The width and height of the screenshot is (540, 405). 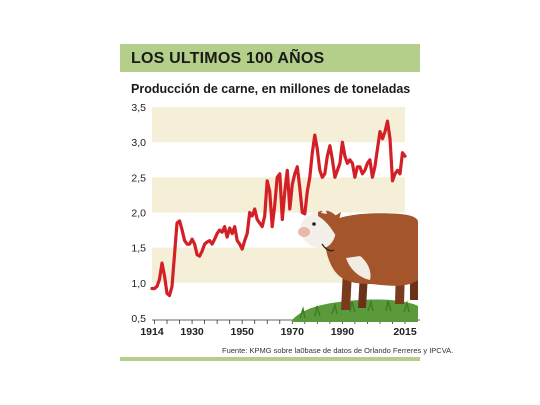 What do you see at coordinates (138, 319) in the screenshot?
I see `y-tick-label: 0,5` at bounding box center [138, 319].